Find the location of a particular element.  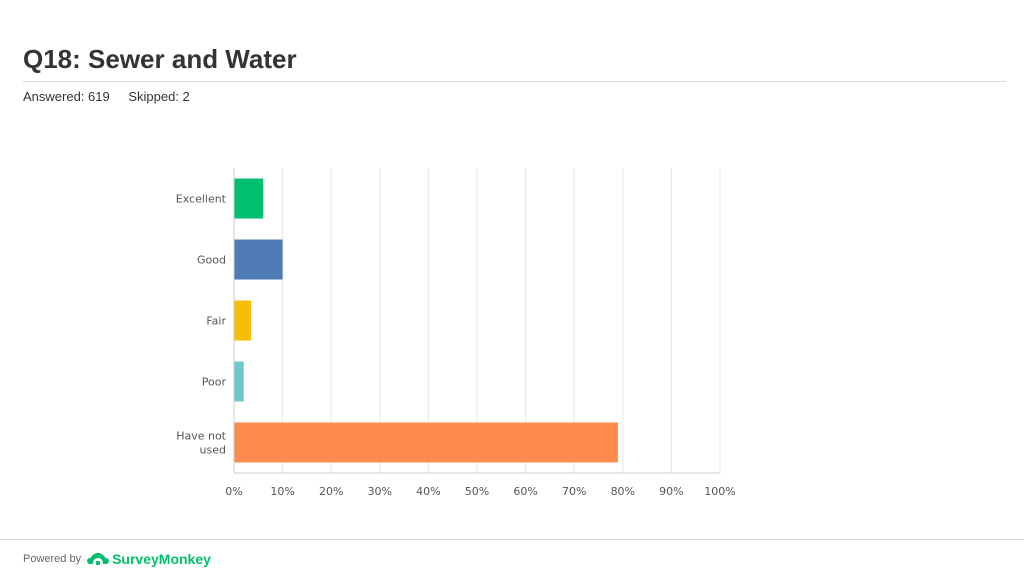

x-tick-label: 10% is located at coordinates (282, 491).